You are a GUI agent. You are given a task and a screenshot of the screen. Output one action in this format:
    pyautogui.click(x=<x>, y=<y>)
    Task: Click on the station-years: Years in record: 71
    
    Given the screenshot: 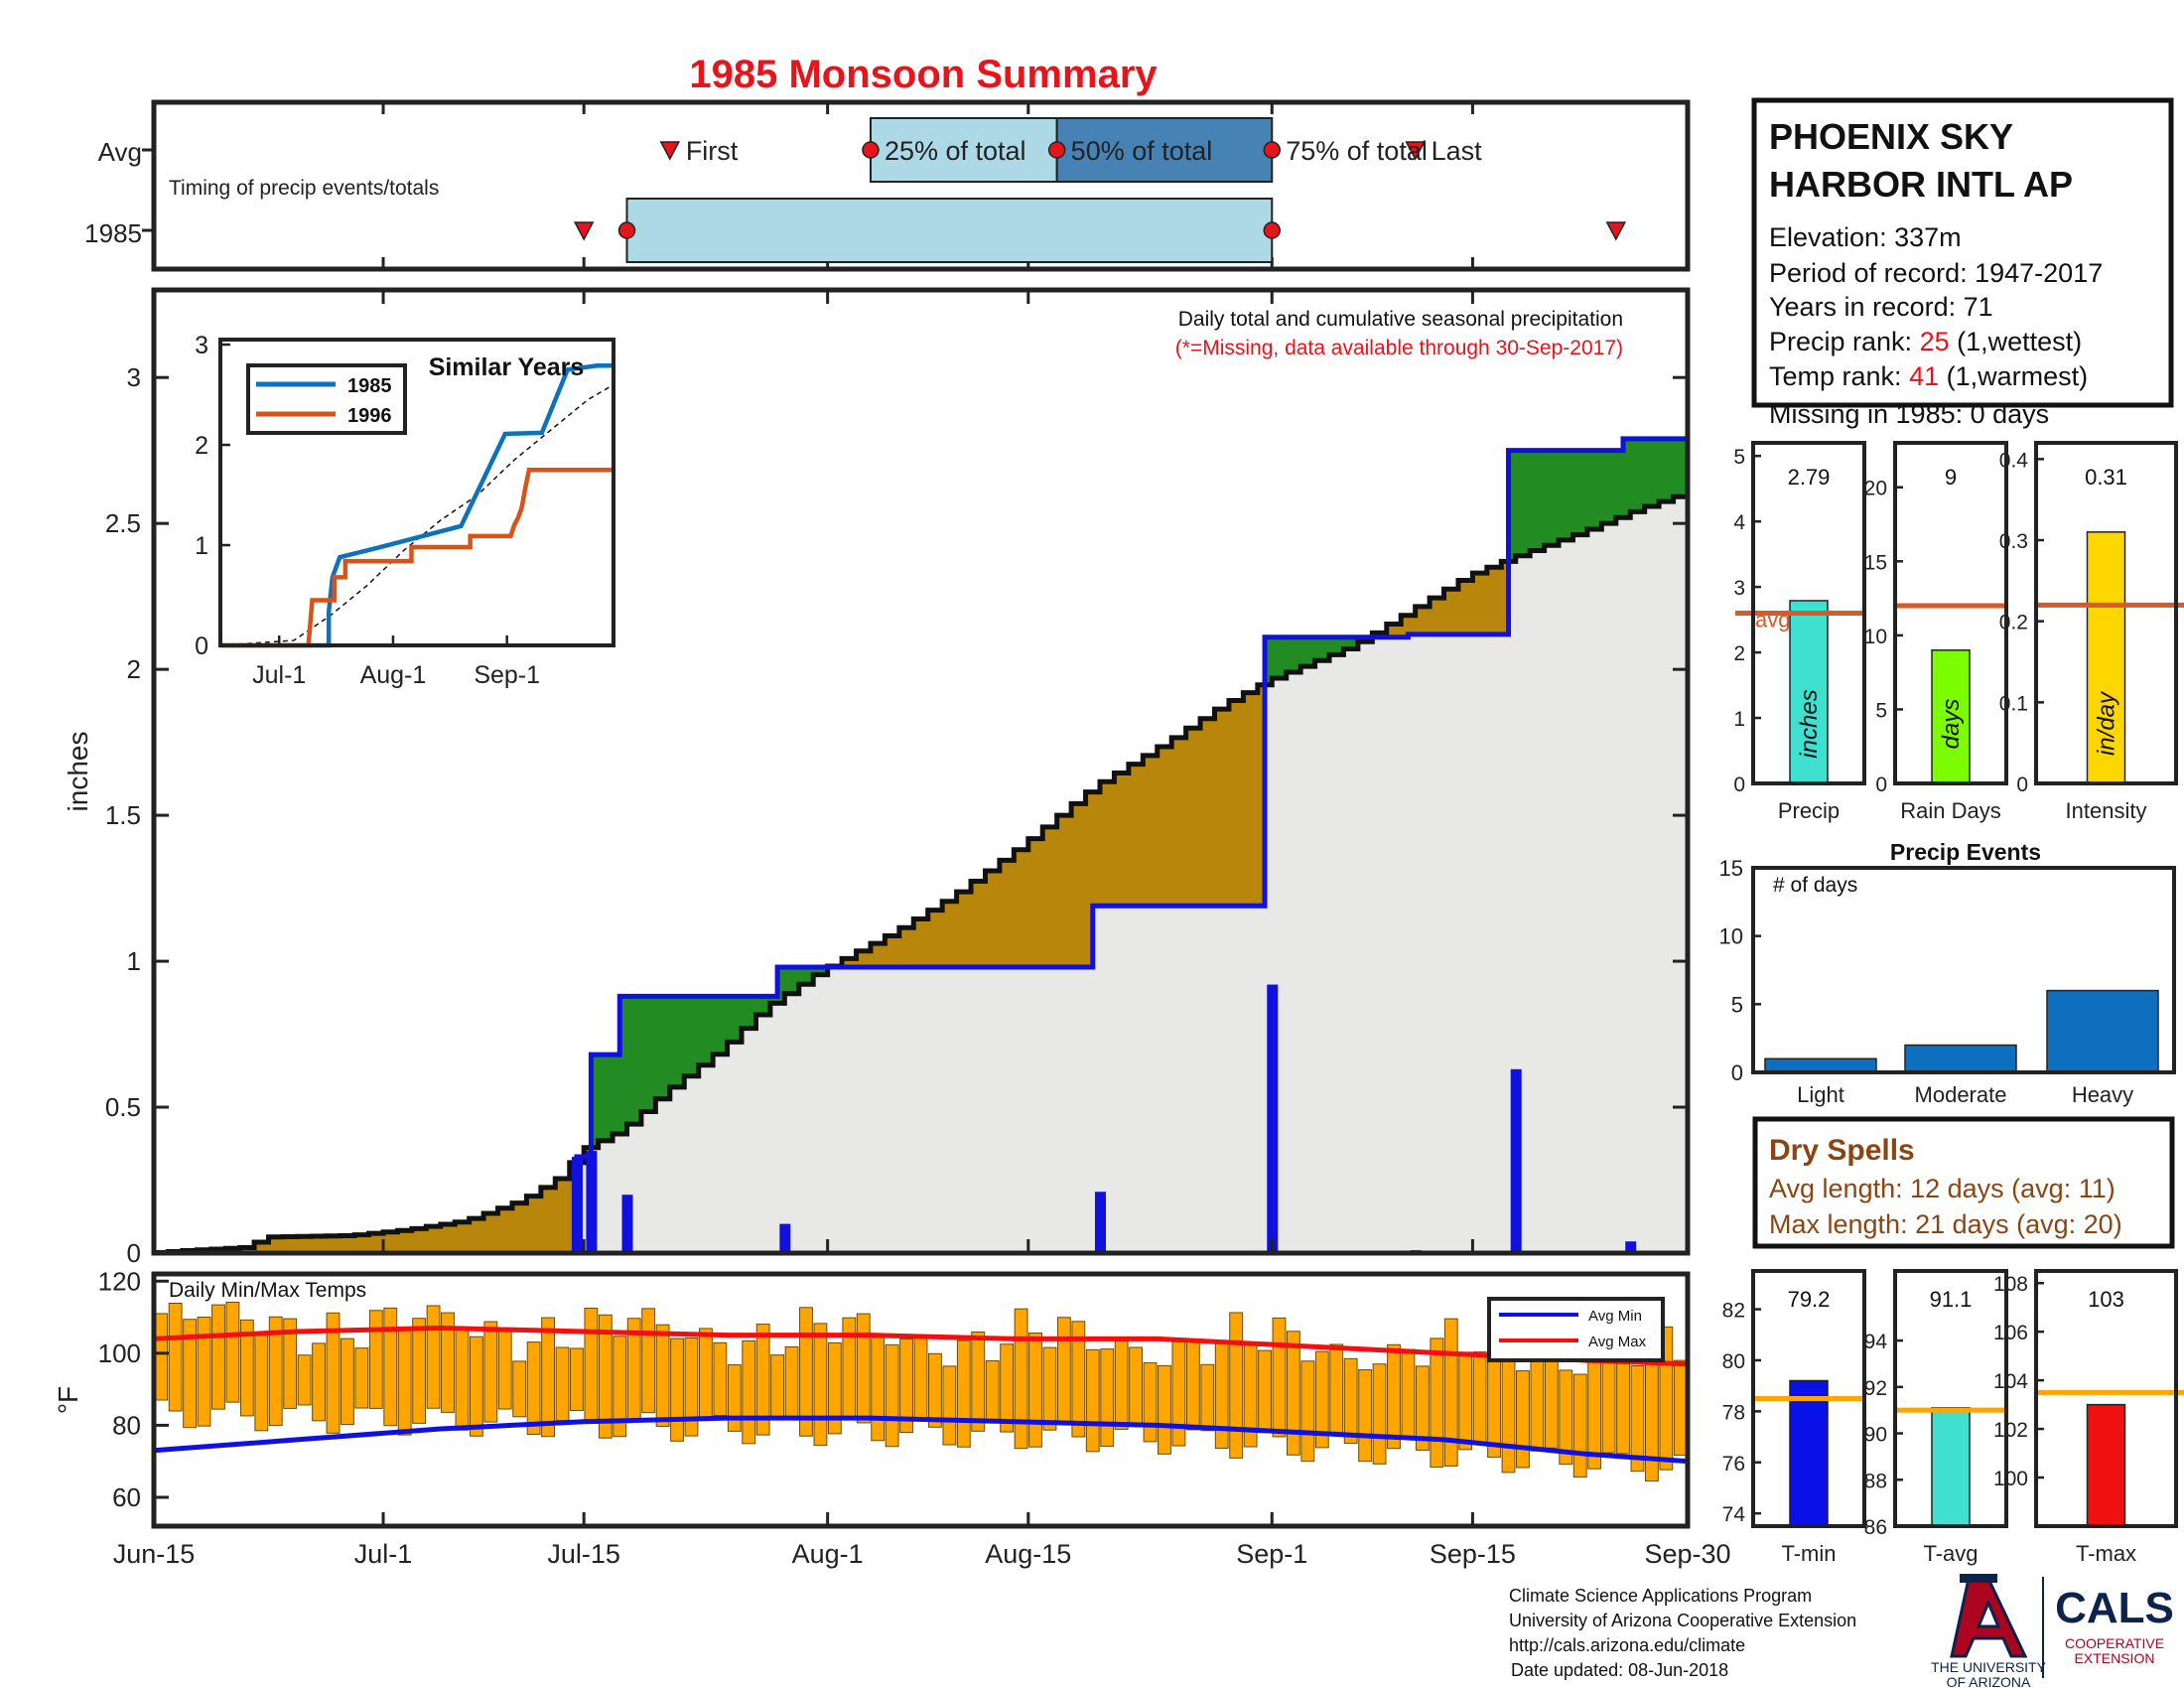 What is the action you would take?
    pyautogui.click(x=1881, y=307)
    